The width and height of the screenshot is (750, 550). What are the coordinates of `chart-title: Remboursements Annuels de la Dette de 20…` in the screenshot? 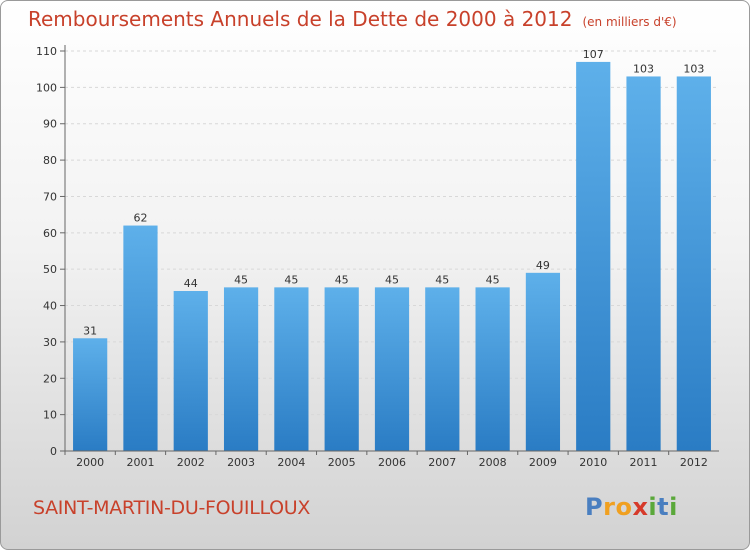 It's located at (352, 19).